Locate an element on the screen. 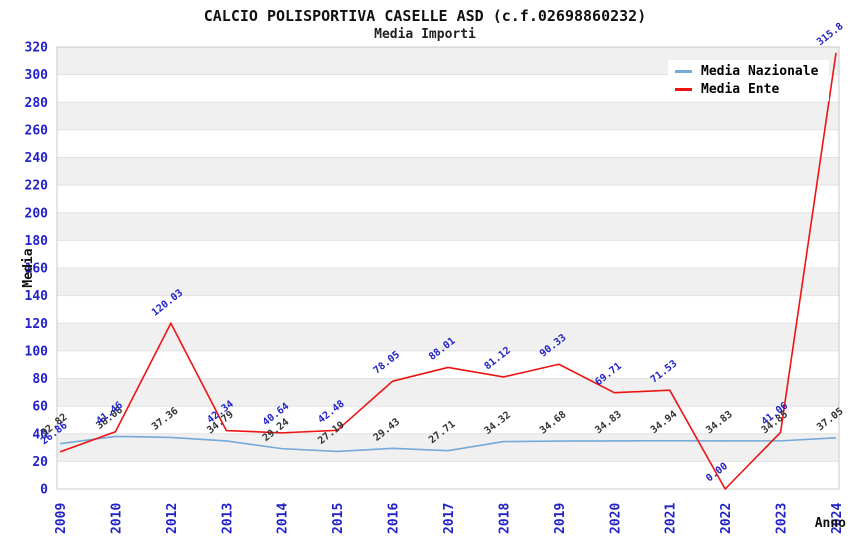 Image resolution: width=850 pixels, height=550 pixels. x-tick-label: 2016 is located at coordinates (394, 518).